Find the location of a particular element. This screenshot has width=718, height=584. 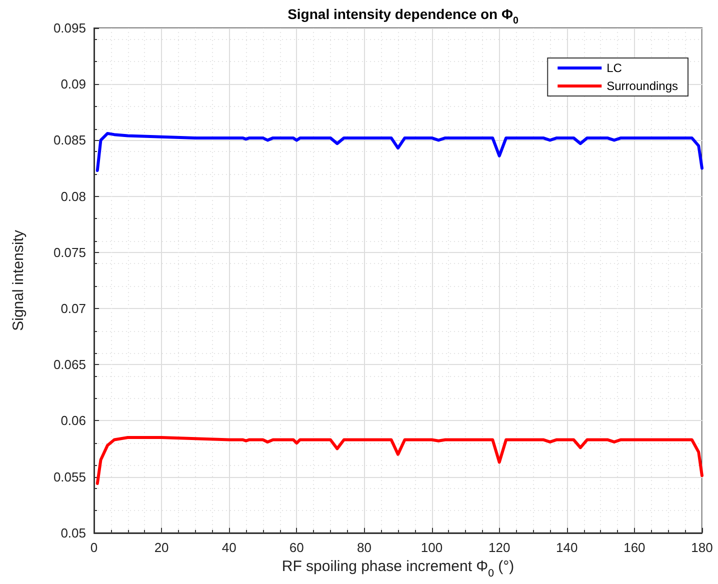

y-tick-label: 0.05 is located at coordinates (73, 532).